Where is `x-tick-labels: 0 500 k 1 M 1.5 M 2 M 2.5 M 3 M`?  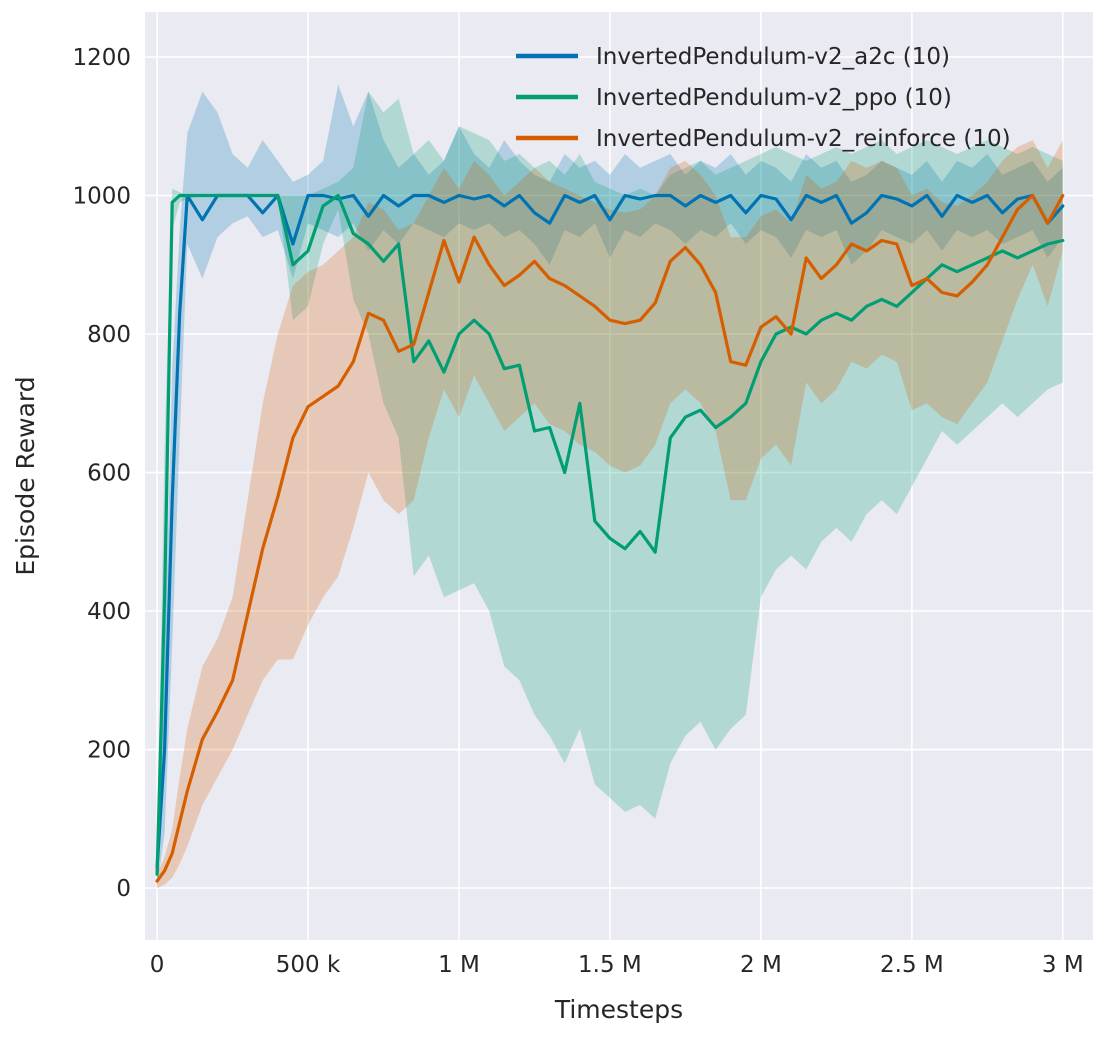 x-tick-labels: 0 500 k 1 M 1.5 M 2 M 2.5 M 3 M is located at coordinates (617, 965).